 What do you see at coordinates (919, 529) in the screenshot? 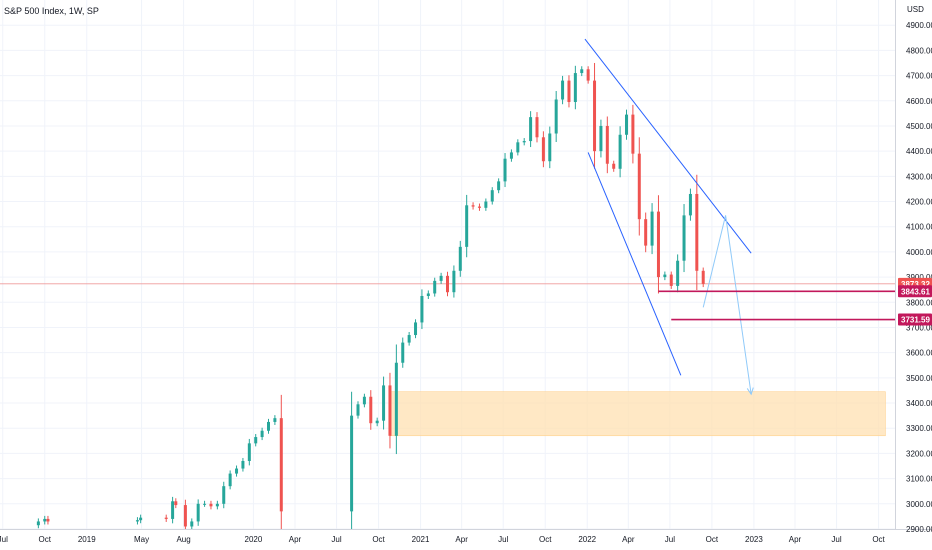
I see `y-tick-label: 2900.00` at bounding box center [919, 529].